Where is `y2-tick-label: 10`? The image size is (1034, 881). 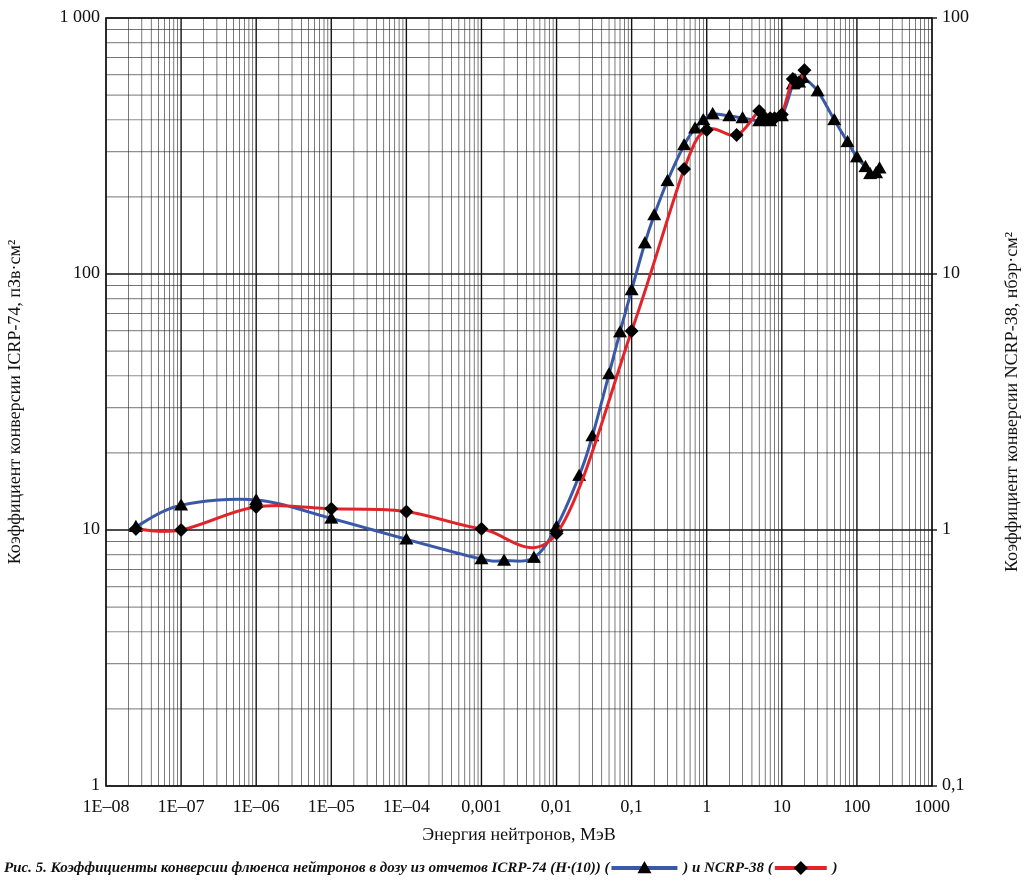
y2-tick-label: 10 is located at coordinates (951, 272).